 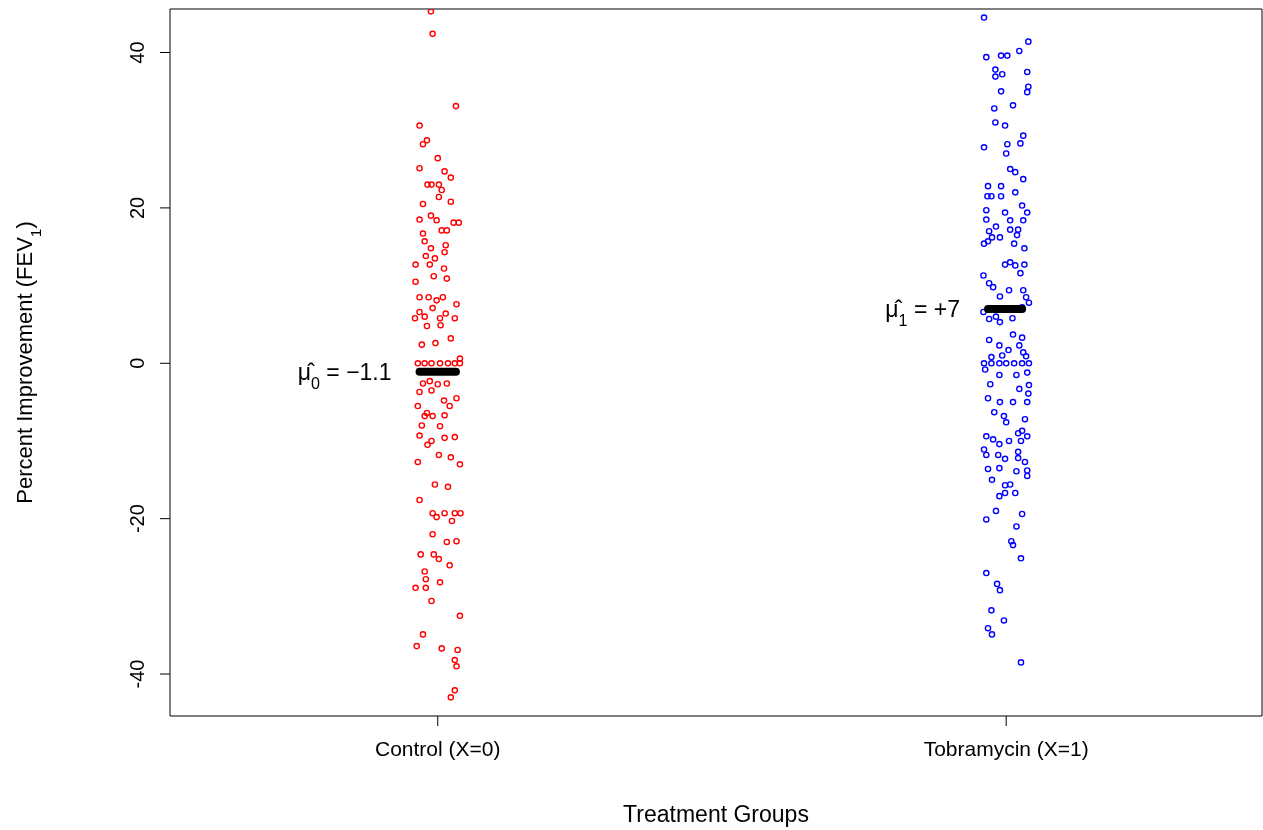 What do you see at coordinates (344, 375) in the screenshot?
I see `annotation: μ̂$_{0}$ = −1.1` at bounding box center [344, 375].